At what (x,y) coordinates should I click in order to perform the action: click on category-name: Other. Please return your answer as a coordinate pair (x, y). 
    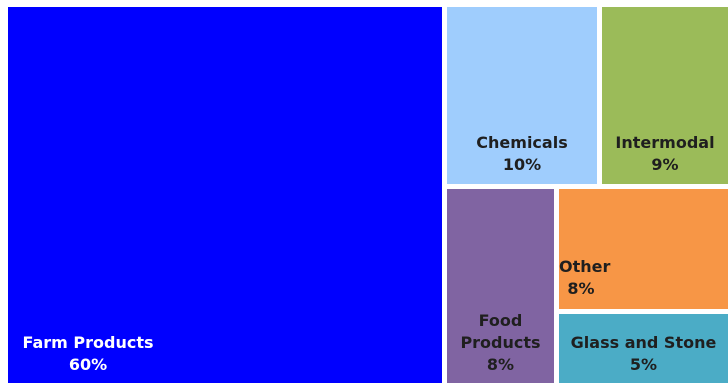
    Looking at the image, I should click on (585, 266).